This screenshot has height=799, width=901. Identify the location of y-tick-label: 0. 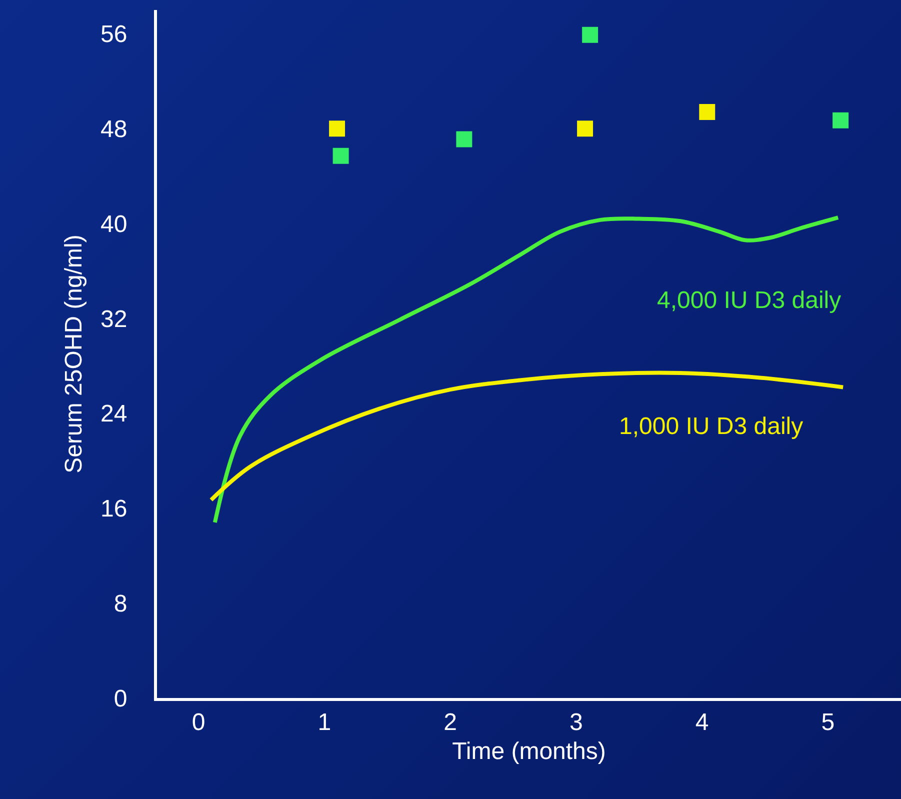
(121, 698).